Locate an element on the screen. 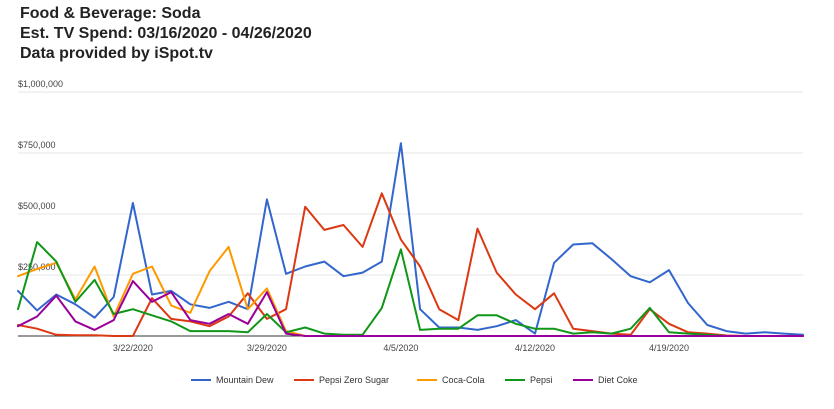 The image size is (834, 409). y-tick-label: $1,000,000 is located at coordinates (40, 84).